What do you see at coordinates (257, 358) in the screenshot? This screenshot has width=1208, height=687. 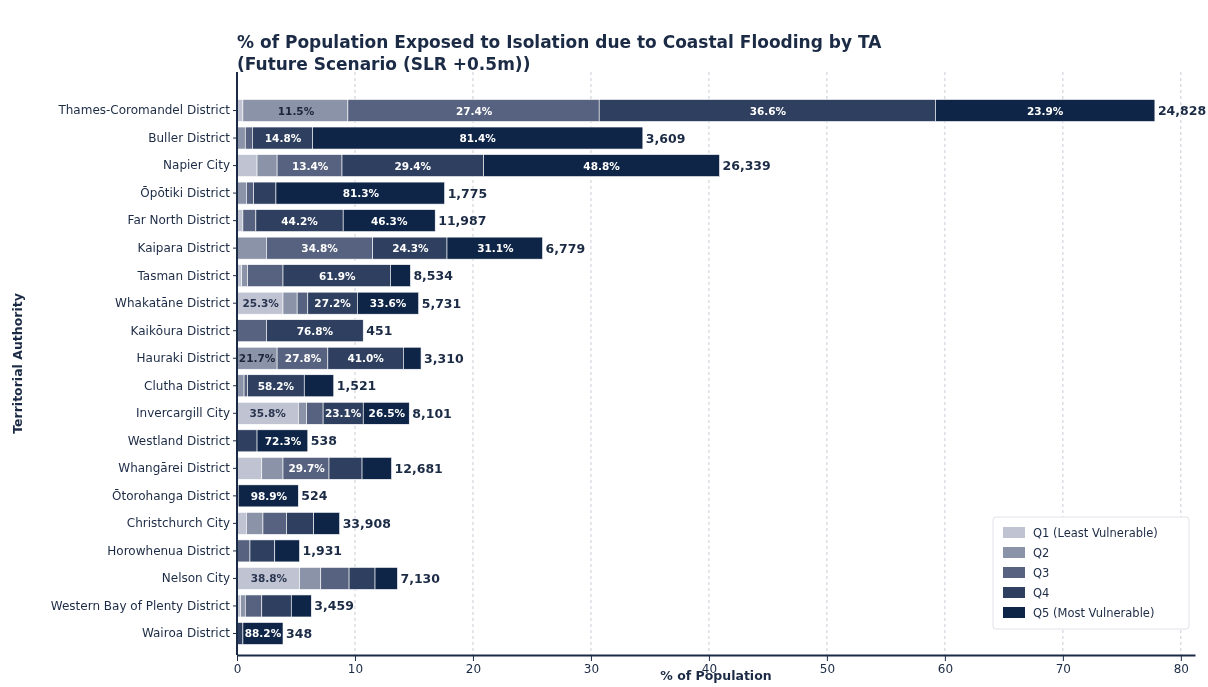 I see `annotation: 21.7%` at bounding box center [257, 358].